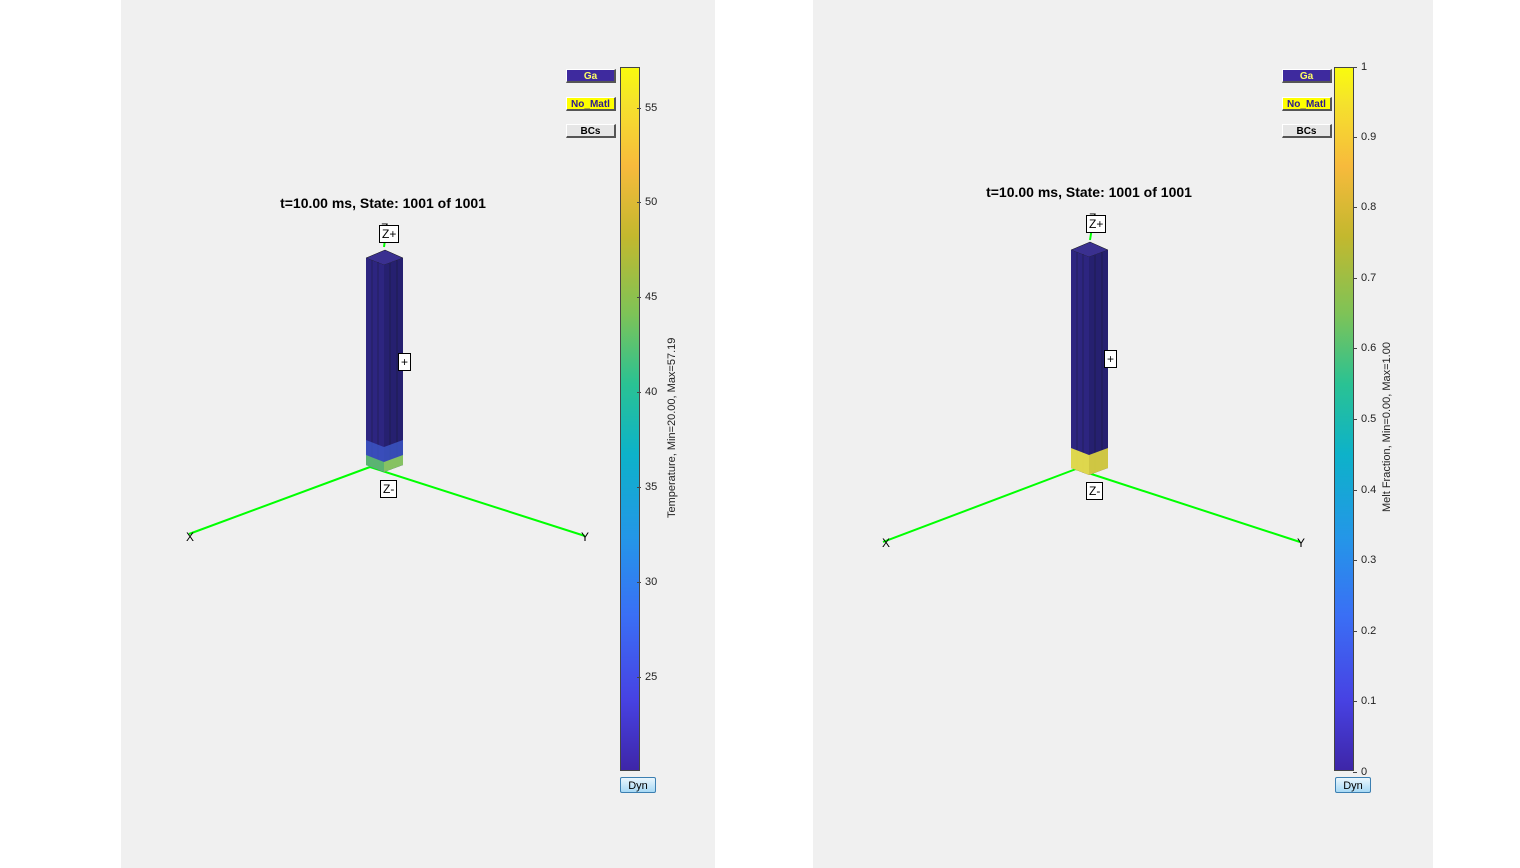  What do you see at coordinates (1364, 207) in the screenshot?
I see `colorbar-tick: 0.8` at bounding box center [1364, 207].